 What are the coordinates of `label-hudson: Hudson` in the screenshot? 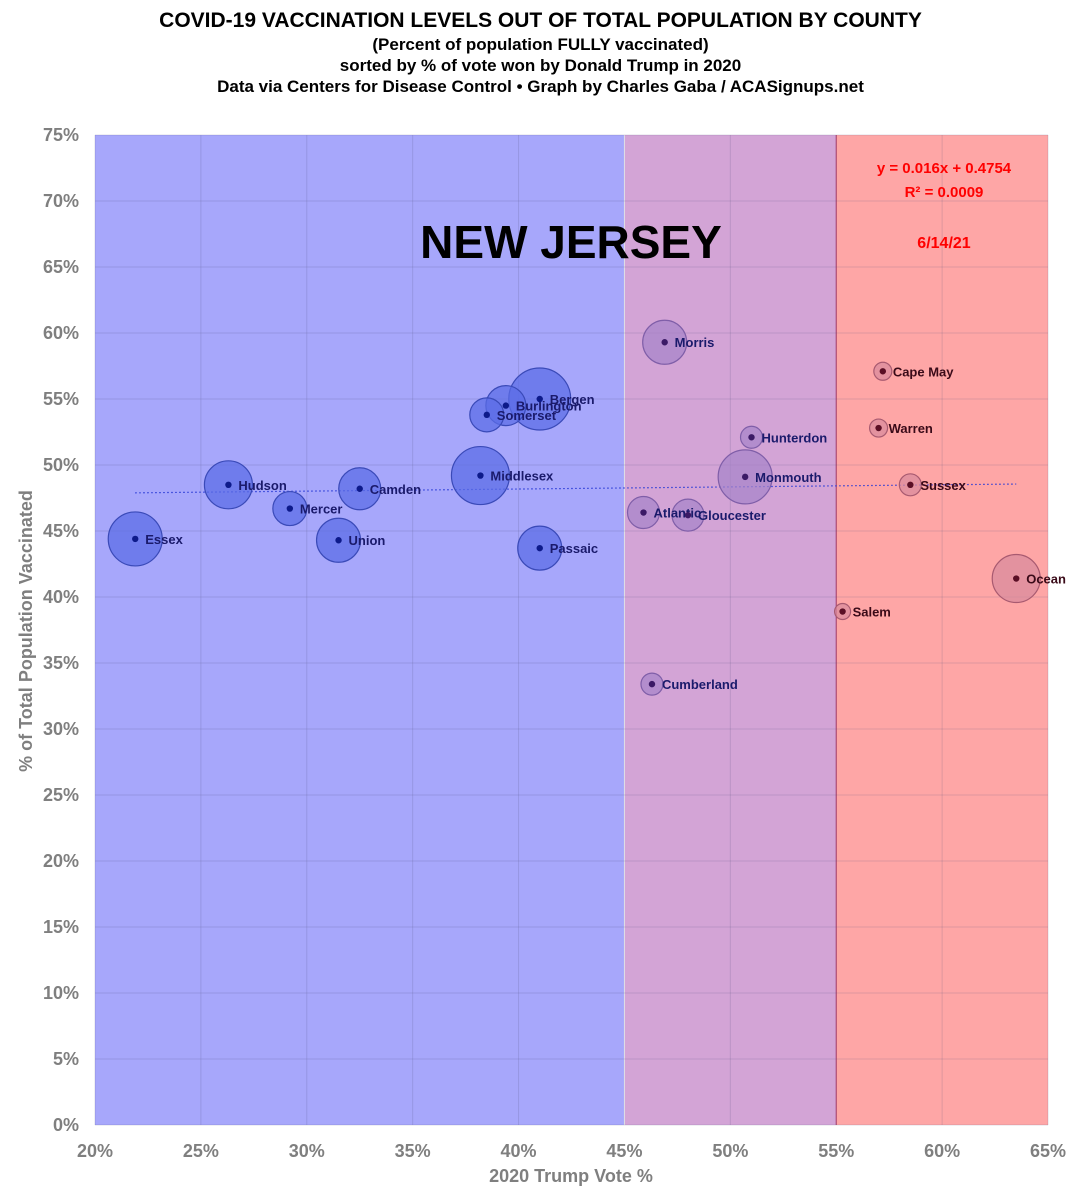 It's located at (262, 485).